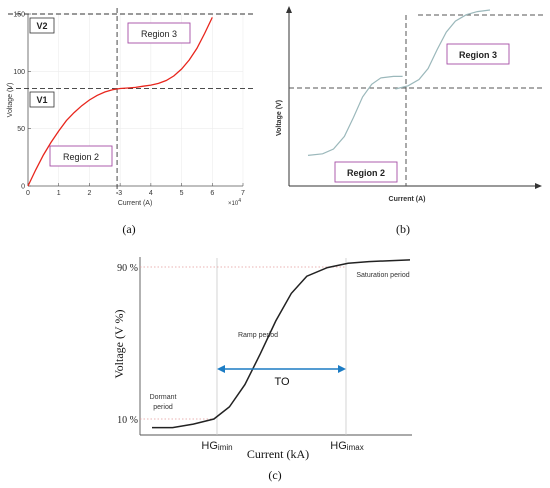 The image size is (550, 488). Describe the element at coordinates (443, 49) in the screenshot. I see `panel-b-curve-upper` at that location.